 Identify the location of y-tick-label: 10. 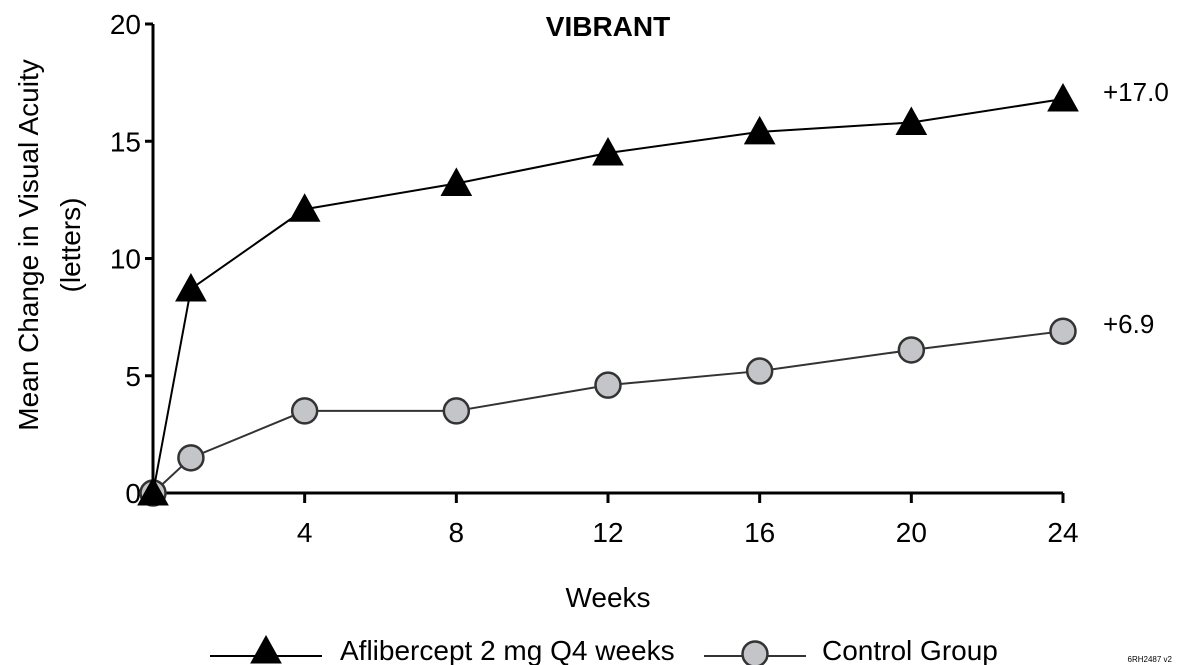
(125, 259).